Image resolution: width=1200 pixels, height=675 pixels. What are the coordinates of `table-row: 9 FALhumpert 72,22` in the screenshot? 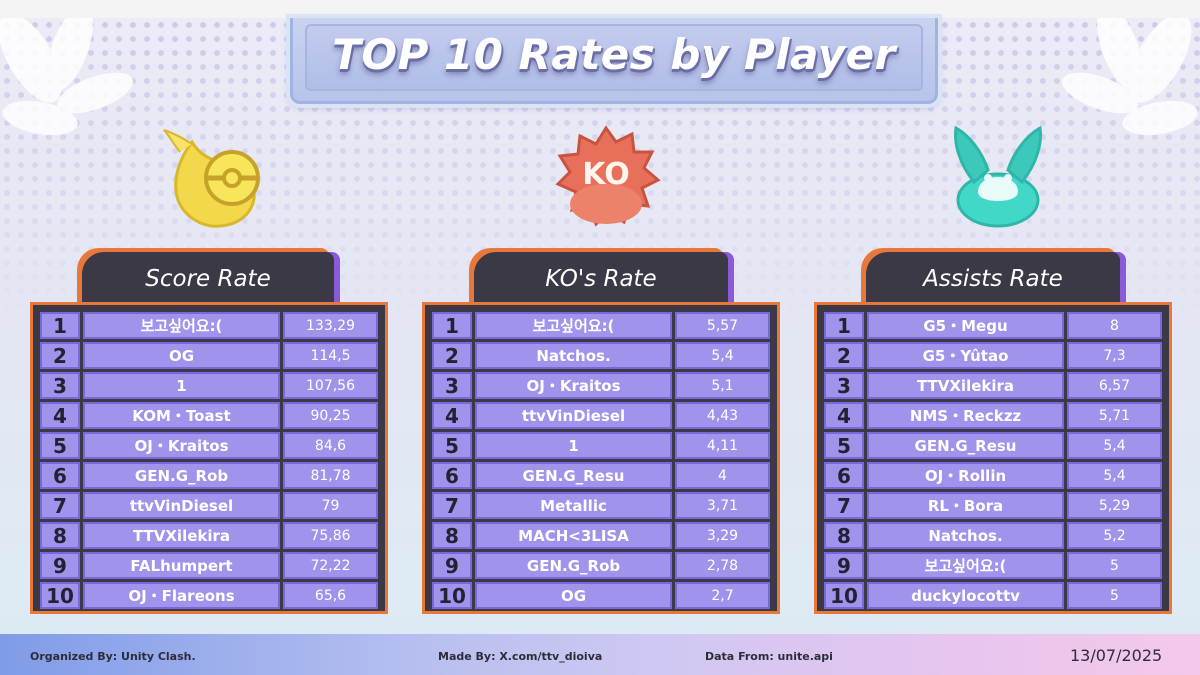 It's located at (209, 565).